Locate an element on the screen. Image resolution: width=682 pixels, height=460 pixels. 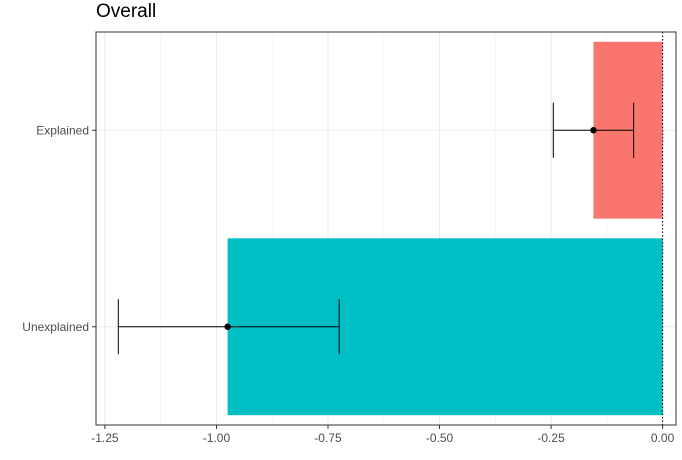
x-tick-label: -0.25 is located at coordinates (551, 438).